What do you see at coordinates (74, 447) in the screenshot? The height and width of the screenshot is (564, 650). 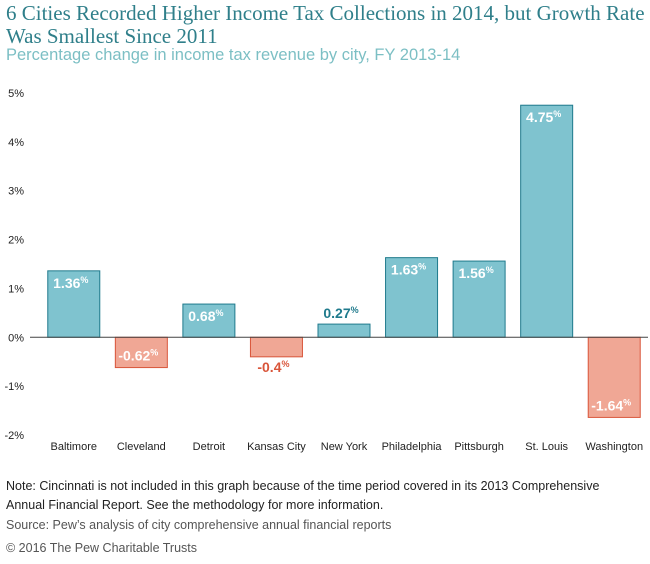 I see `x-tick-label: Baltimore` at bounding box center [74, 447].